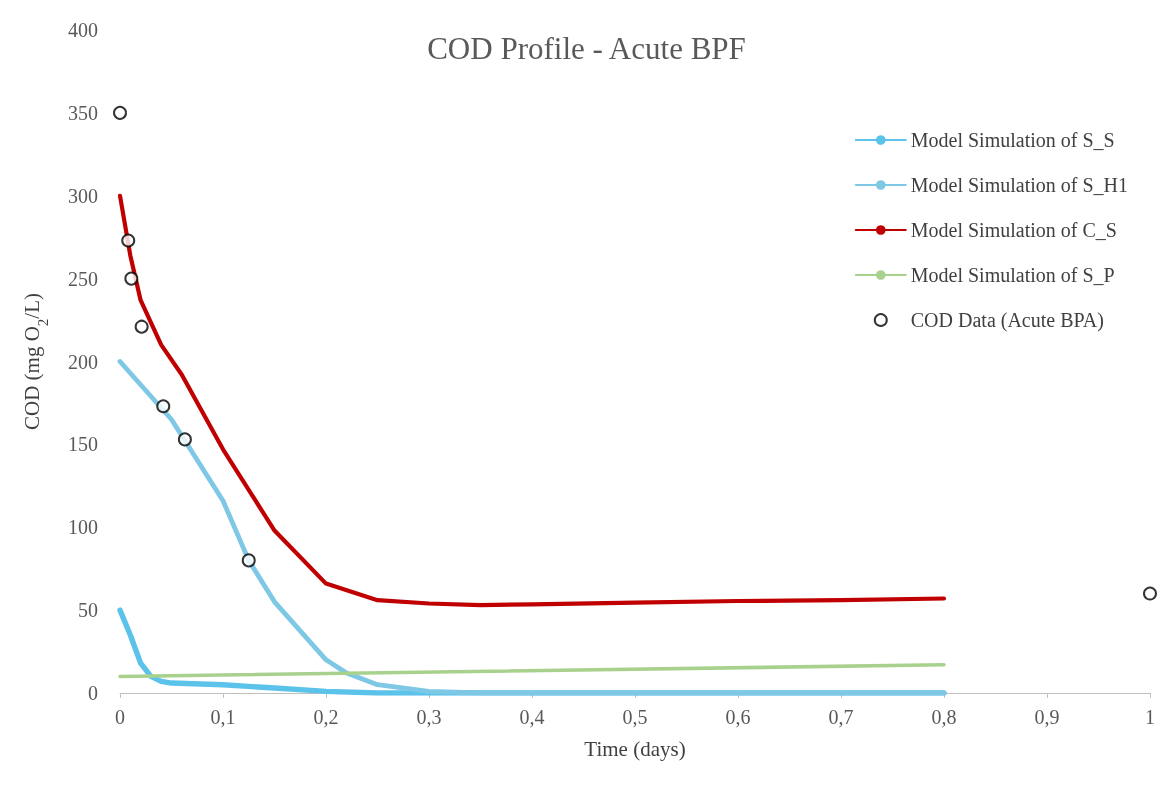  What do you see at coordinates (841, 717) in the screenshot?
I see `x-tick-label: 0,7` at bounding box center [841, 717].